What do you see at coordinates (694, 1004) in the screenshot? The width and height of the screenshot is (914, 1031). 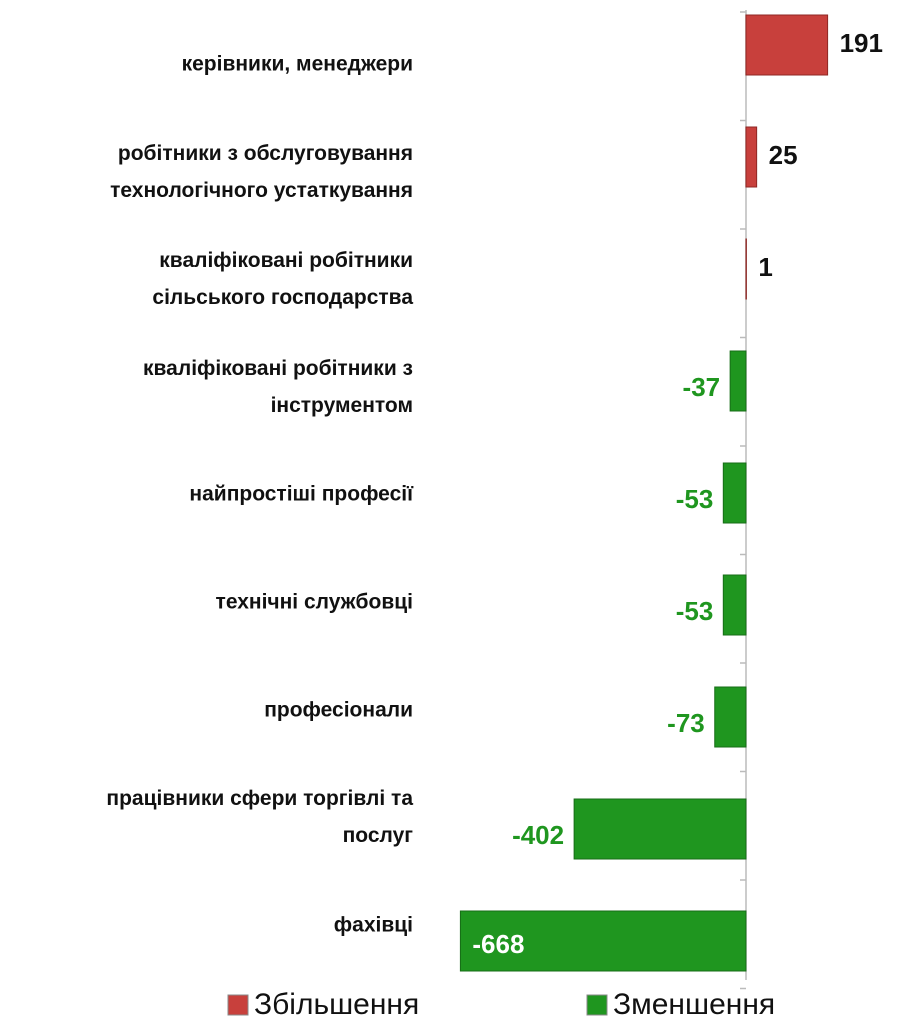 I see `legend-label: Зменшення` at bounding box center [694, 1004].